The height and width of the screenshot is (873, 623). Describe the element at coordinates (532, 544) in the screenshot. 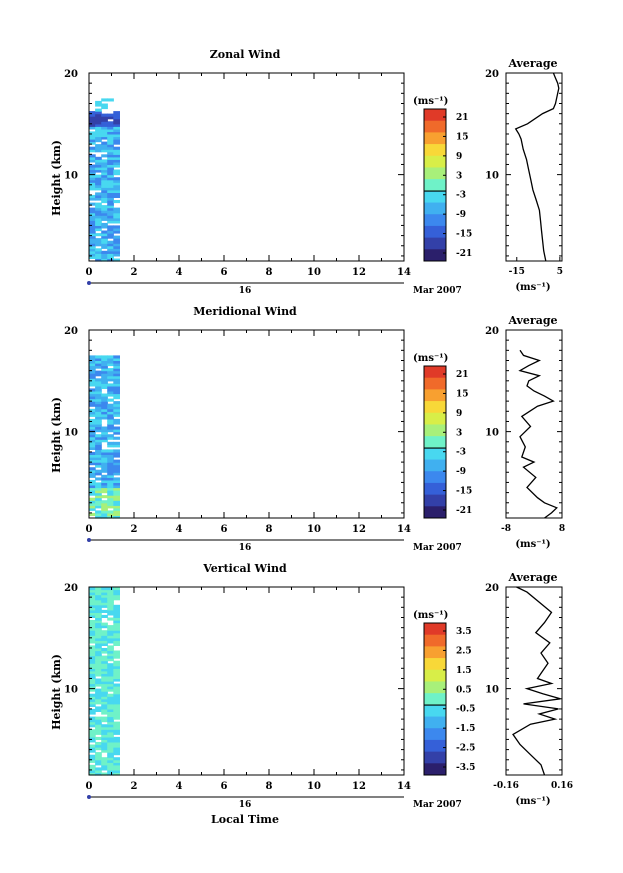

I see `average-unit-label: (ms⁻¹)` at that location.